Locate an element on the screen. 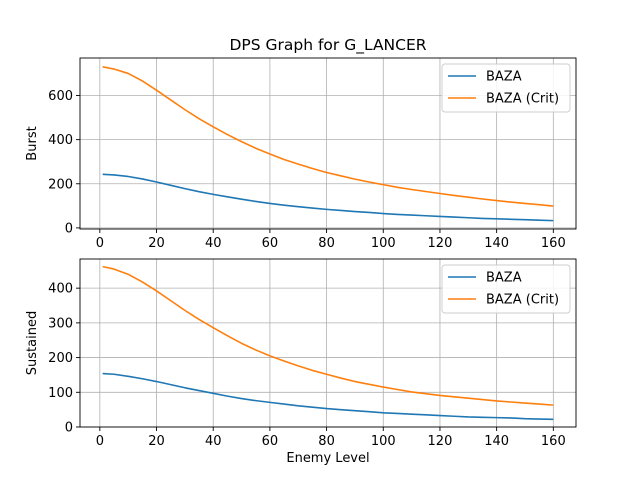  burst-y-tick-label-600: 600 is located at coordinates (60, 96).